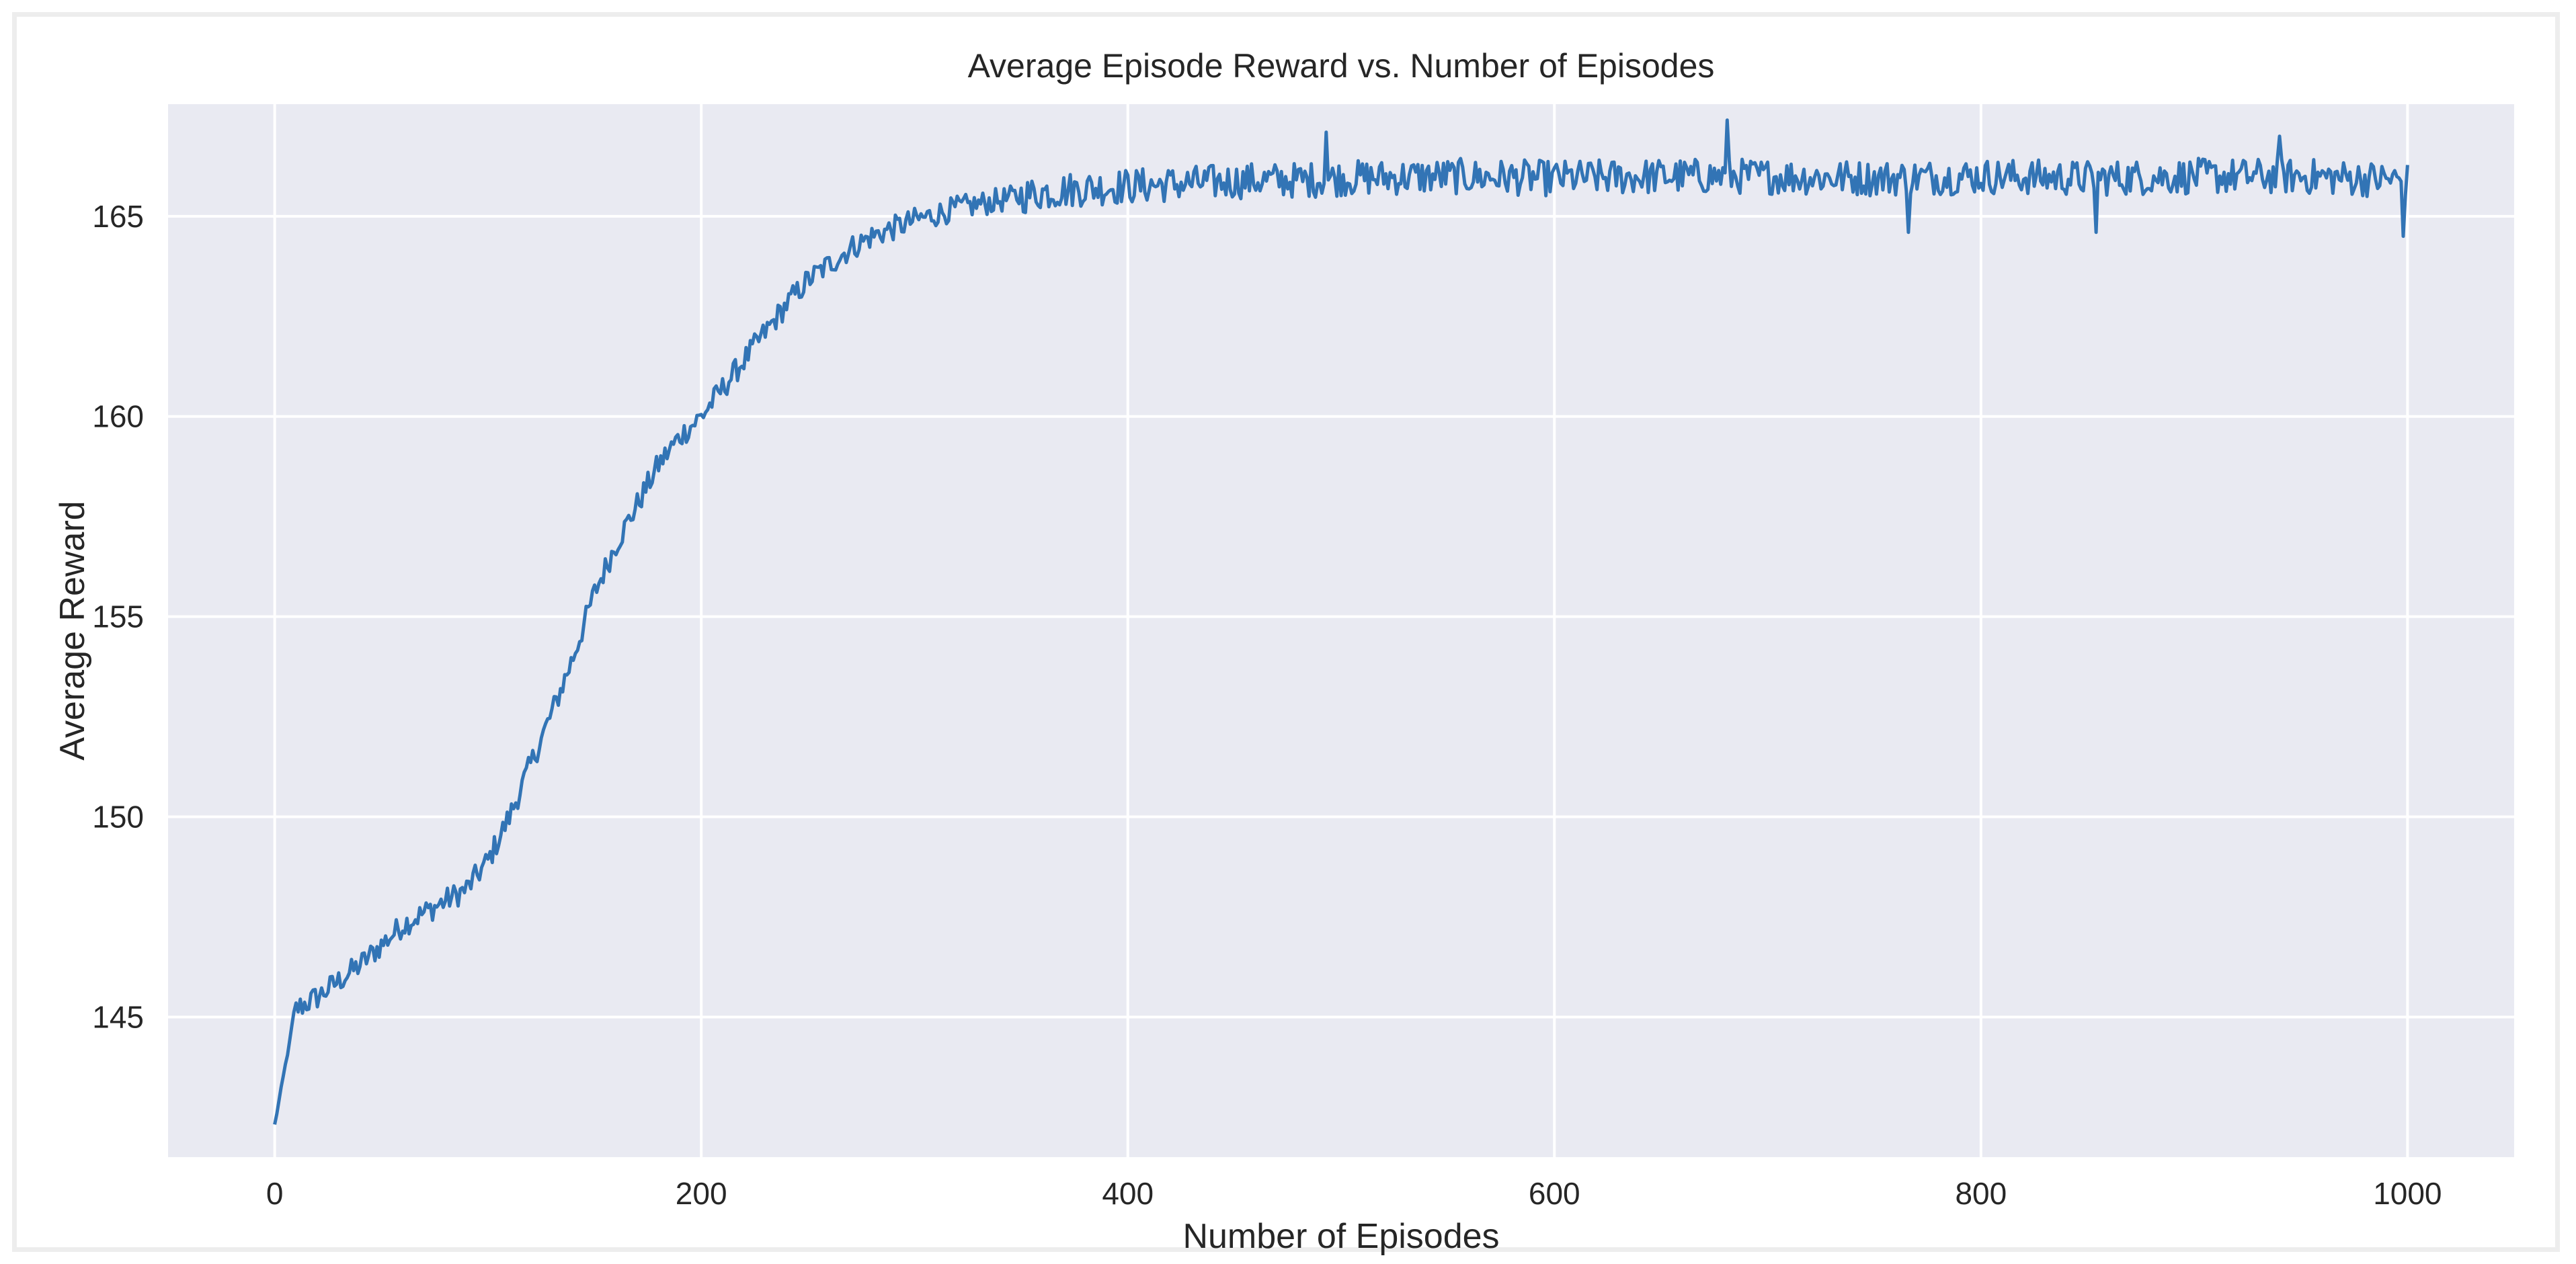  What do you see at coordinates (1981, 1193) in the screenshot?
I see `x-tick-label: 800` at bounding box center [1981, 1193].